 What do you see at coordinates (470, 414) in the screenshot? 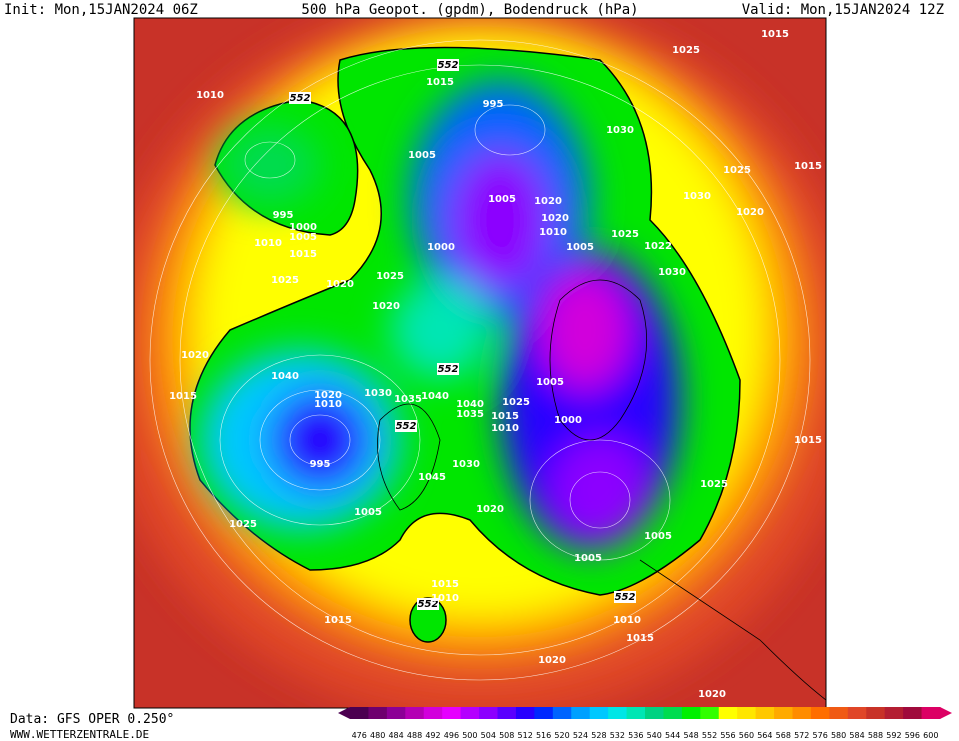
I see `isobar-label: 1035` at bounding box center [470, 414].